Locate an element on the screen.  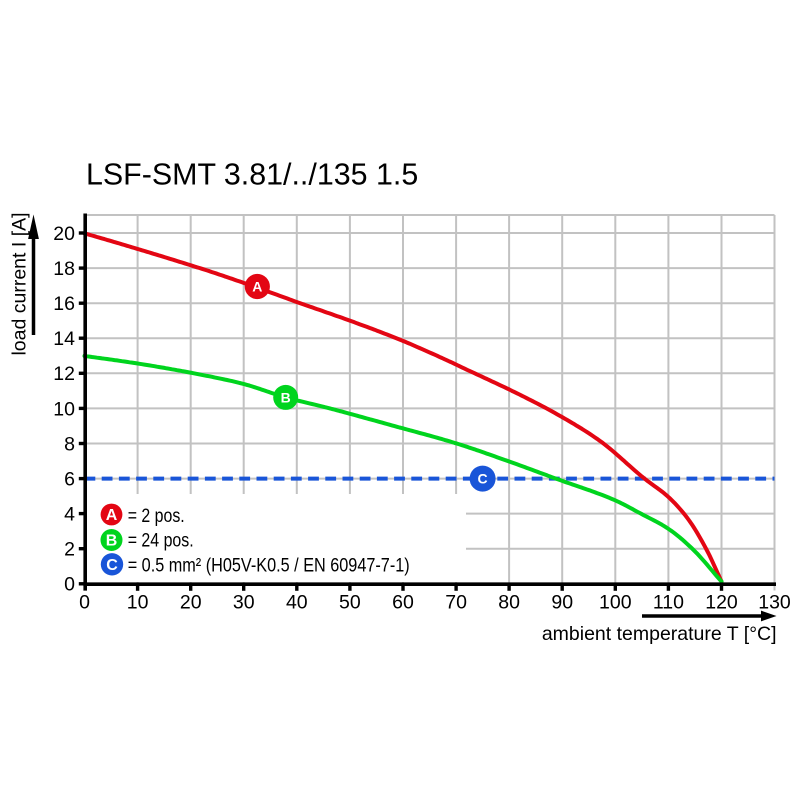
svg-text: 16 is located at coordinates (64, 304).